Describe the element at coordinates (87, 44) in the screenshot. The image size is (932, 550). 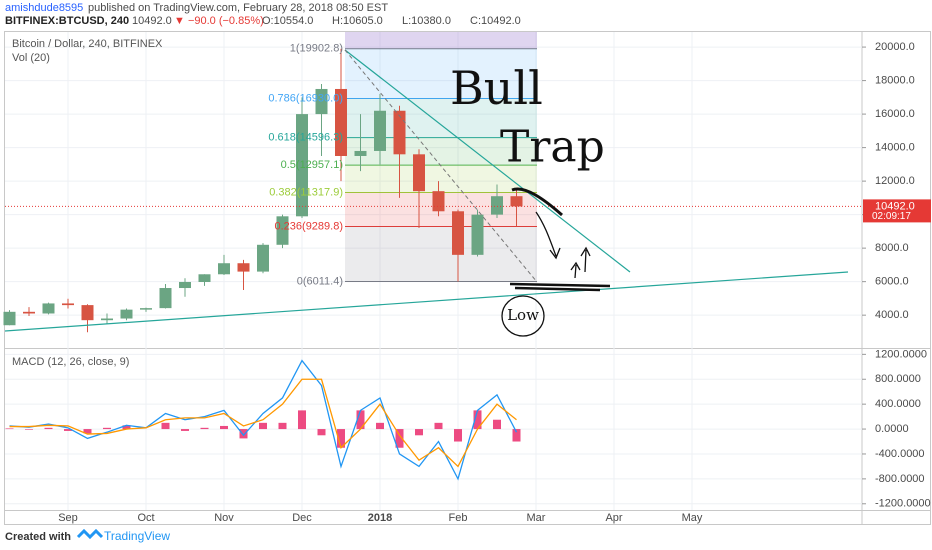
I see `chart-title: Bitcoin / Dollar, 240, BITFINEX` at that location.